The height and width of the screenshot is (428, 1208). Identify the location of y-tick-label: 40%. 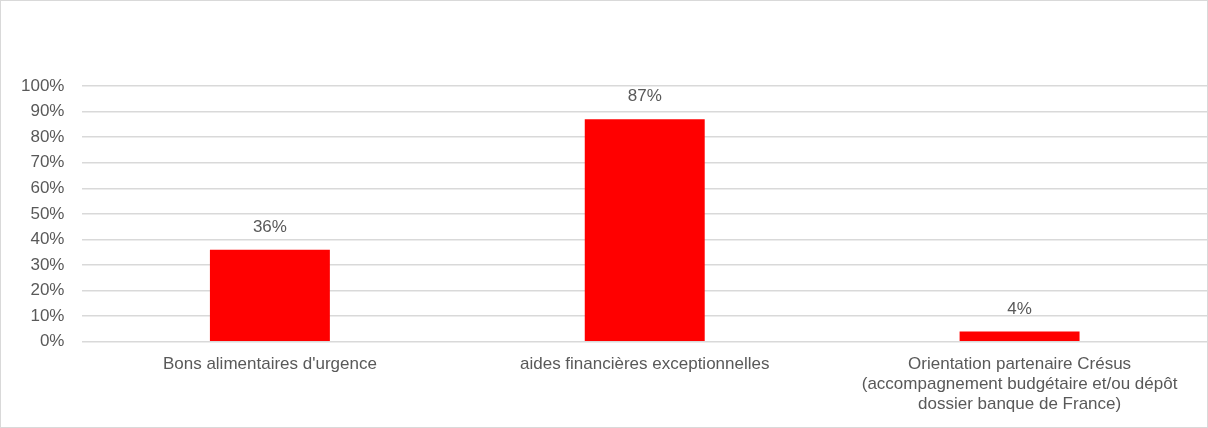
(47, 239).